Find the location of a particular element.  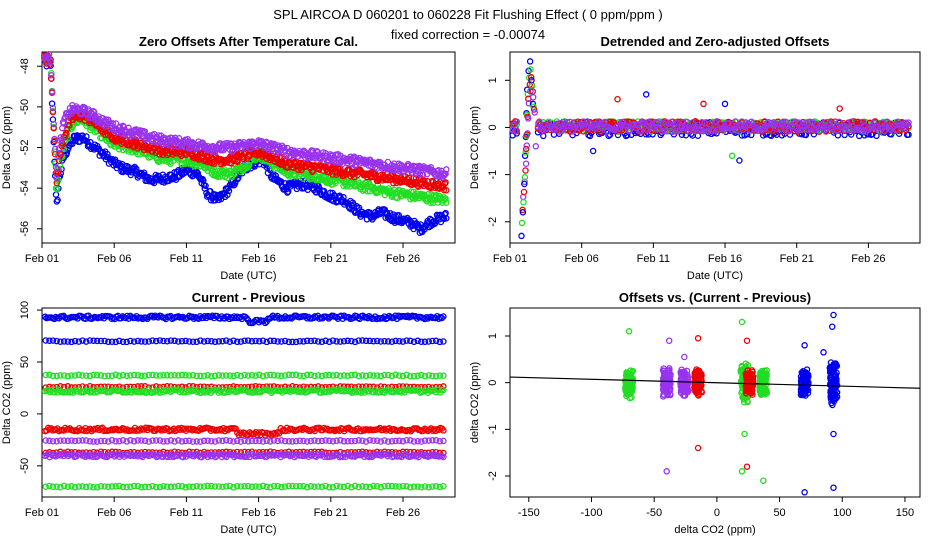

y-tick-label: 1 is located at coordinates (493, 80).